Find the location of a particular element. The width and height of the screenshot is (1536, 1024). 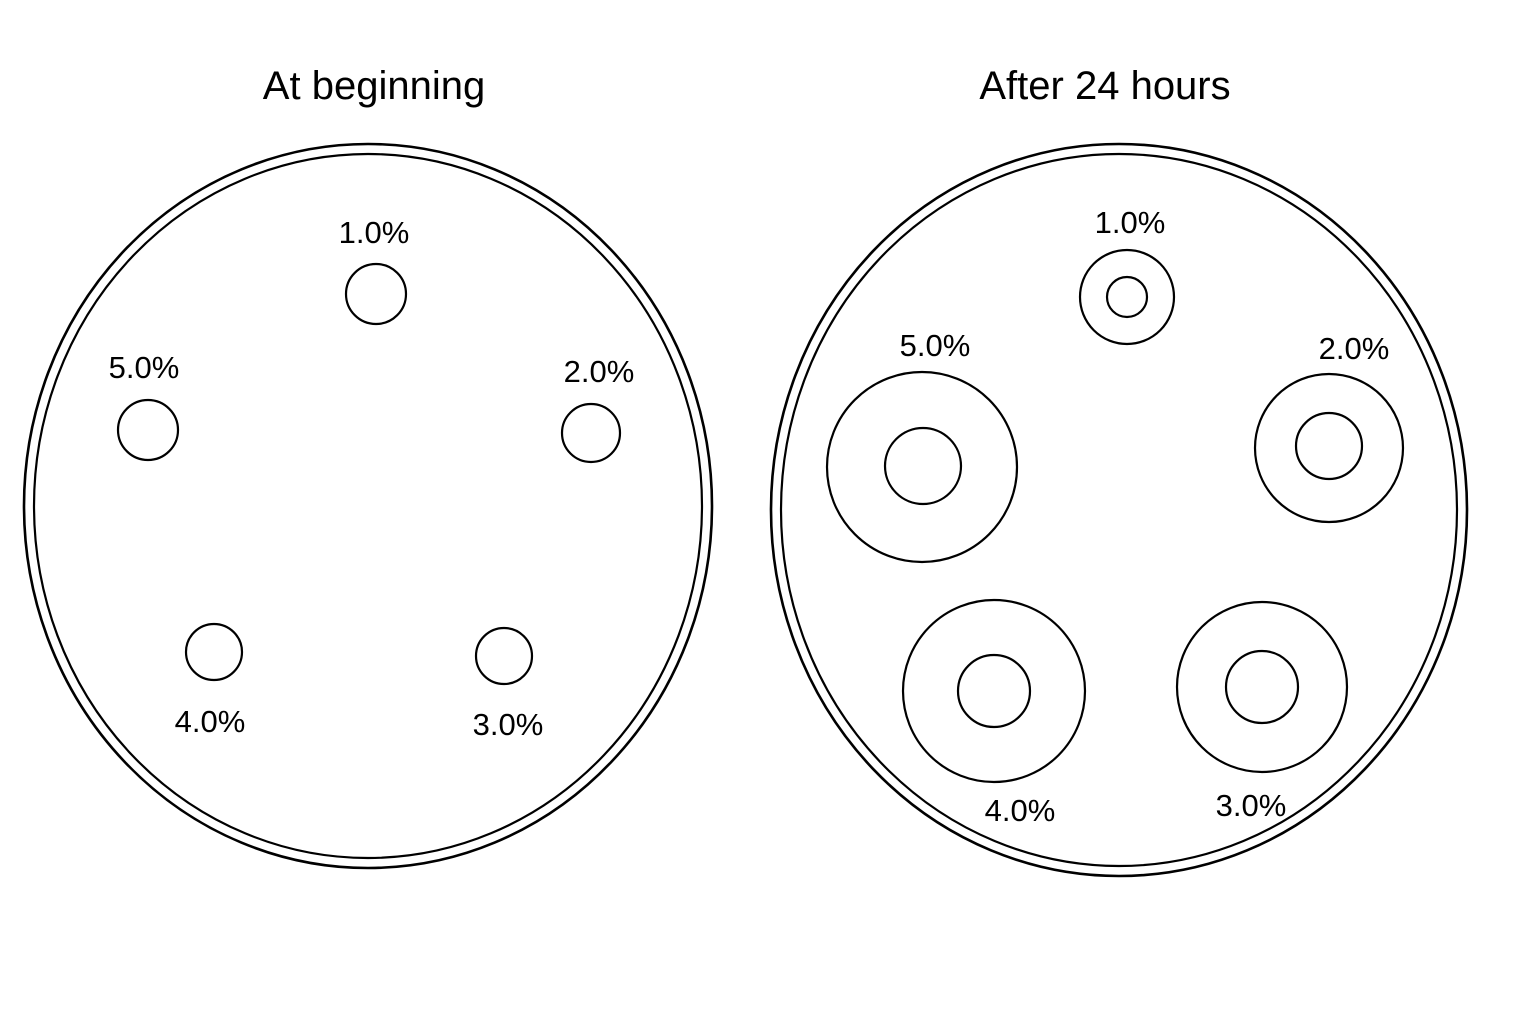

panel-title-after-24-hours: After 24 hours is located at coordinates (1104, 86).